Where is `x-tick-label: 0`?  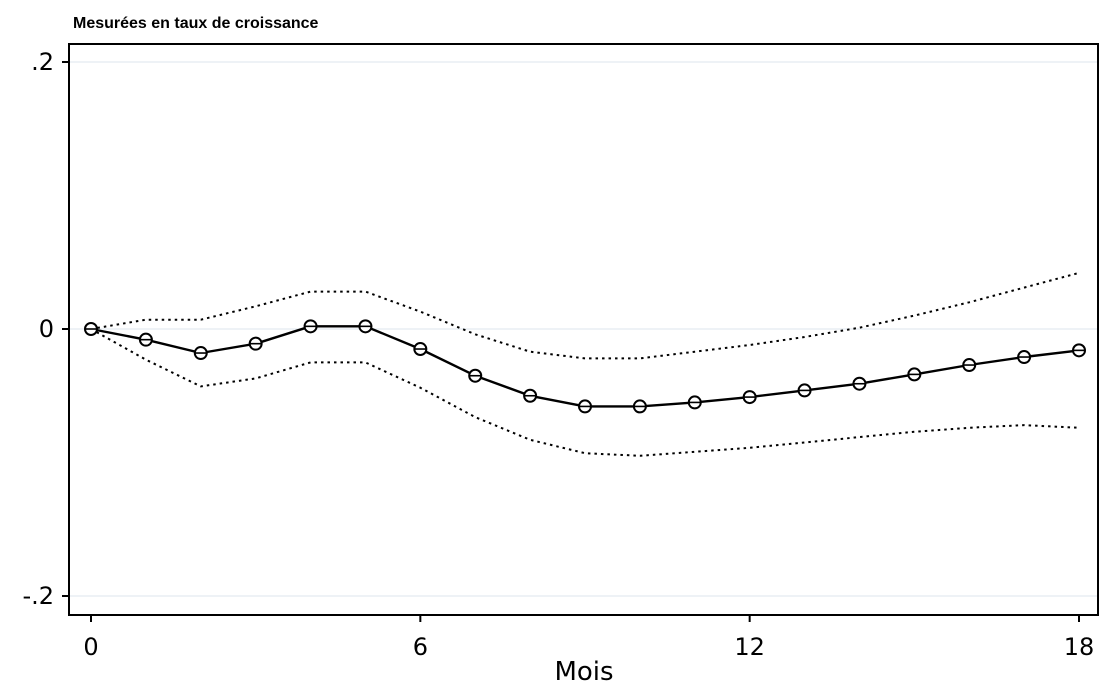
x-tick-label: 0 is located at coordinates (90, 647).